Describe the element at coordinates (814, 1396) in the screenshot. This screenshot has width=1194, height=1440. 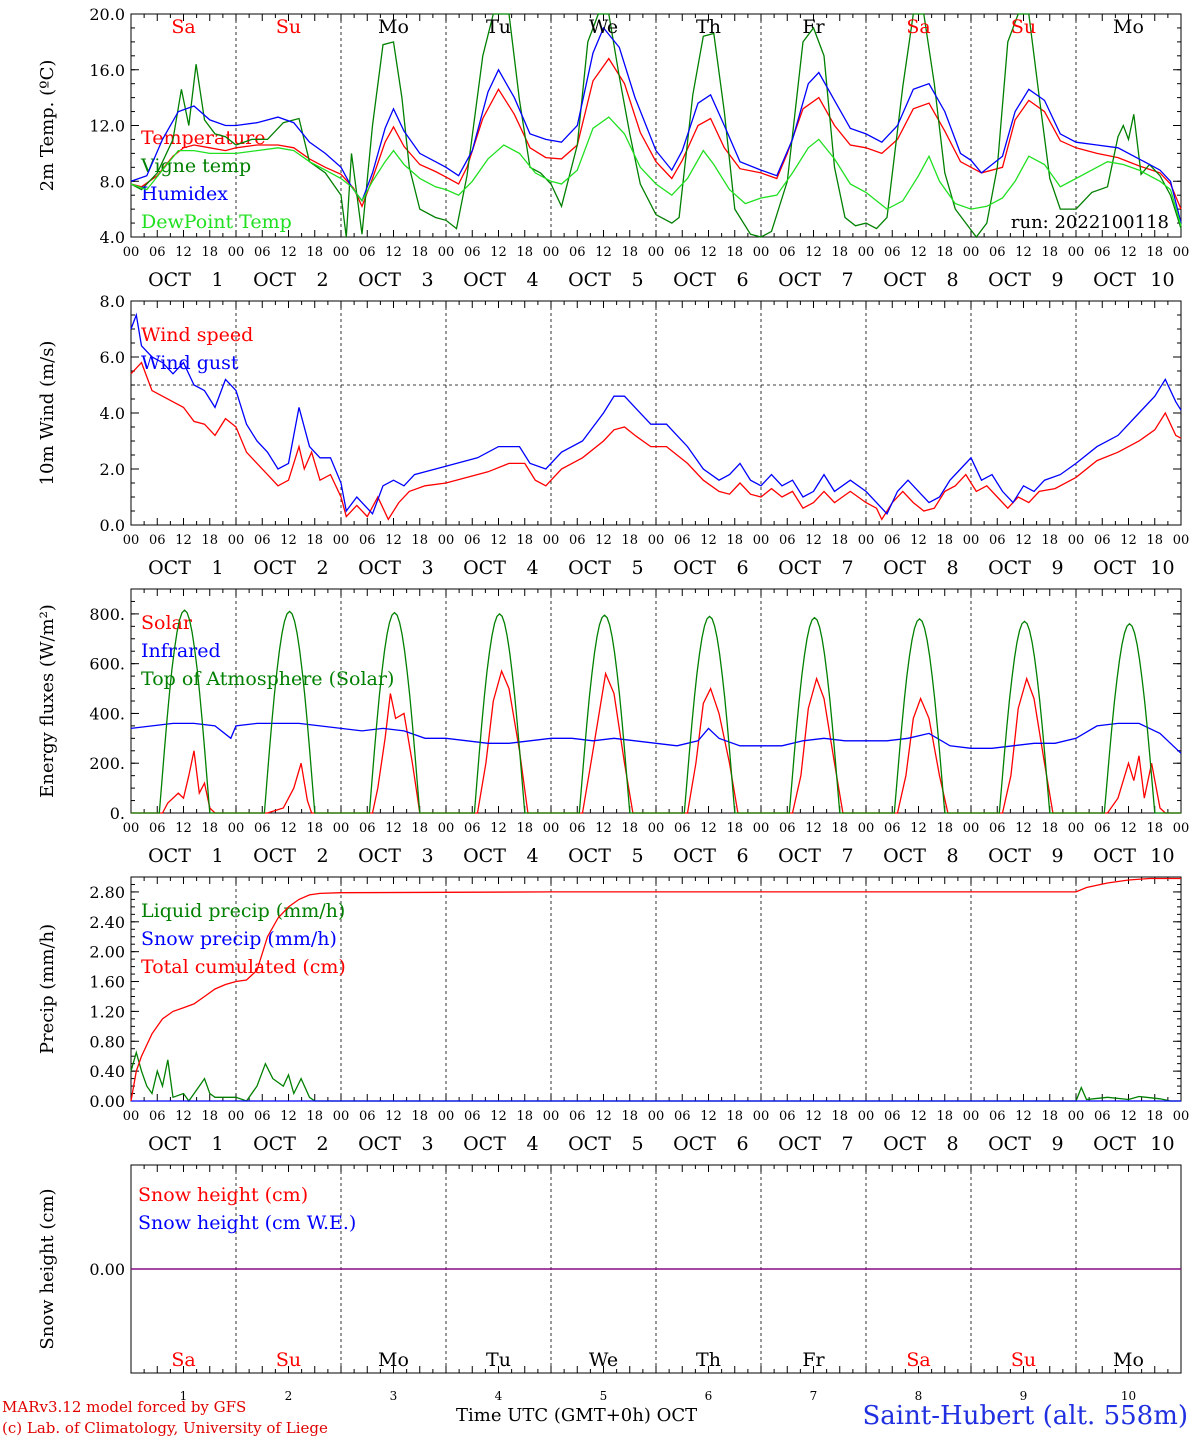
I see `snow-day-number: 7` at that location.